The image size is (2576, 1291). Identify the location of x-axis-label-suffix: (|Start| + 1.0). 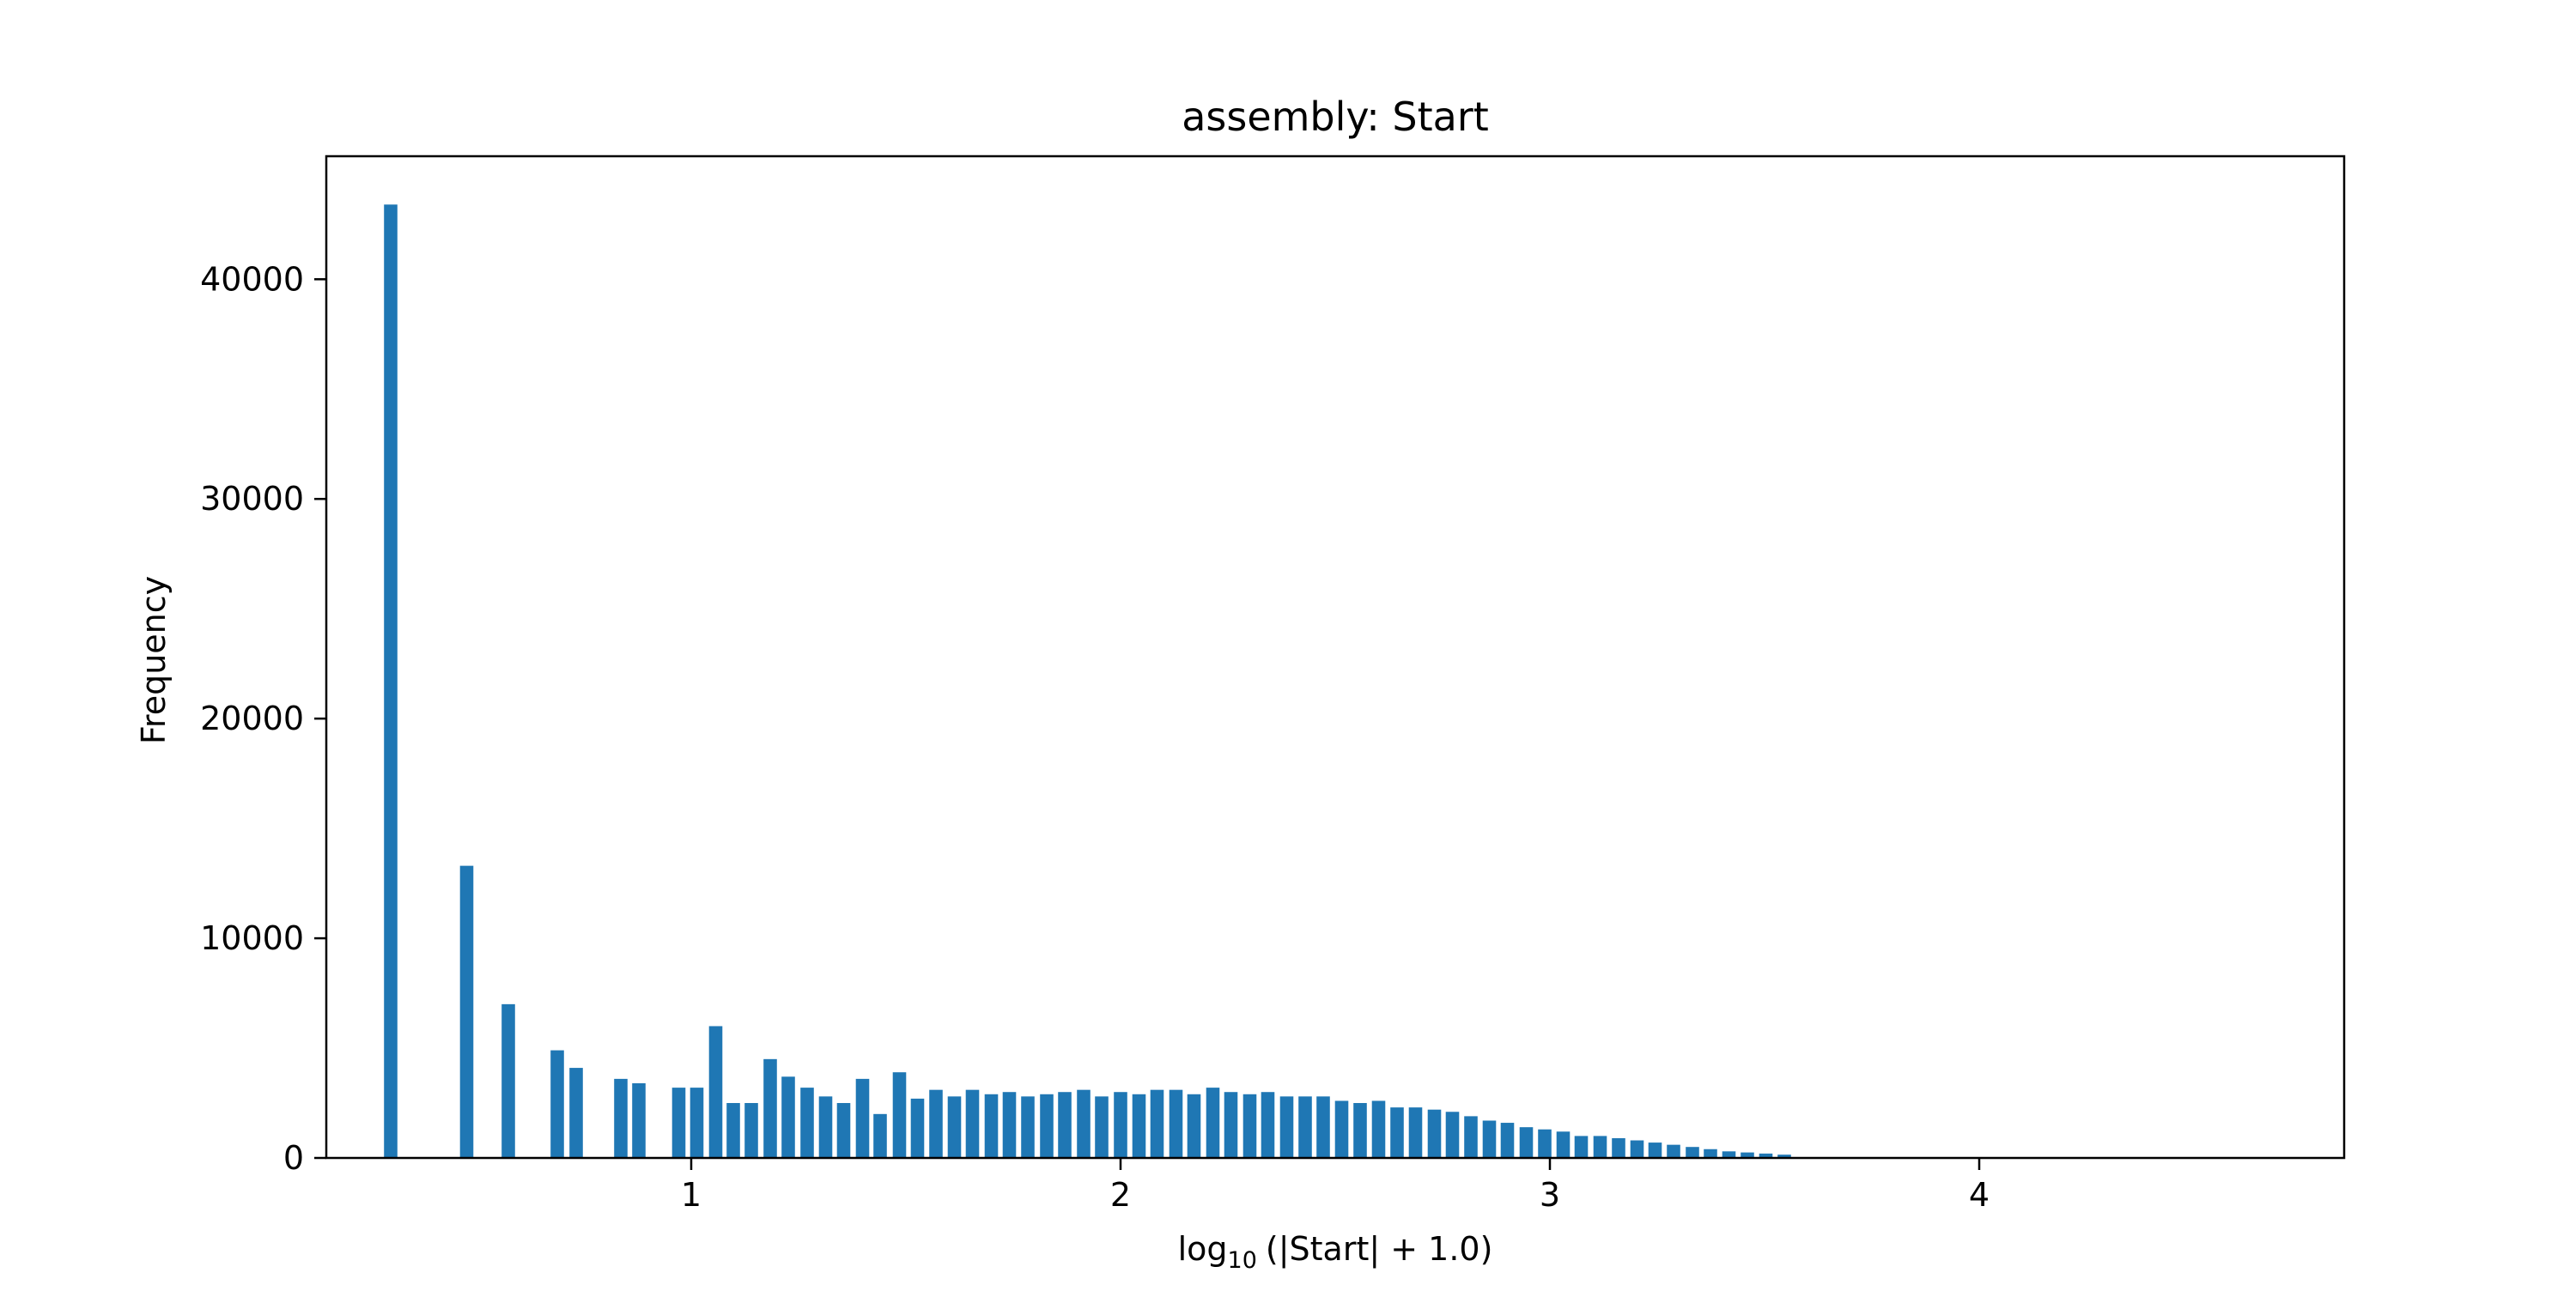
(1379, 1249).